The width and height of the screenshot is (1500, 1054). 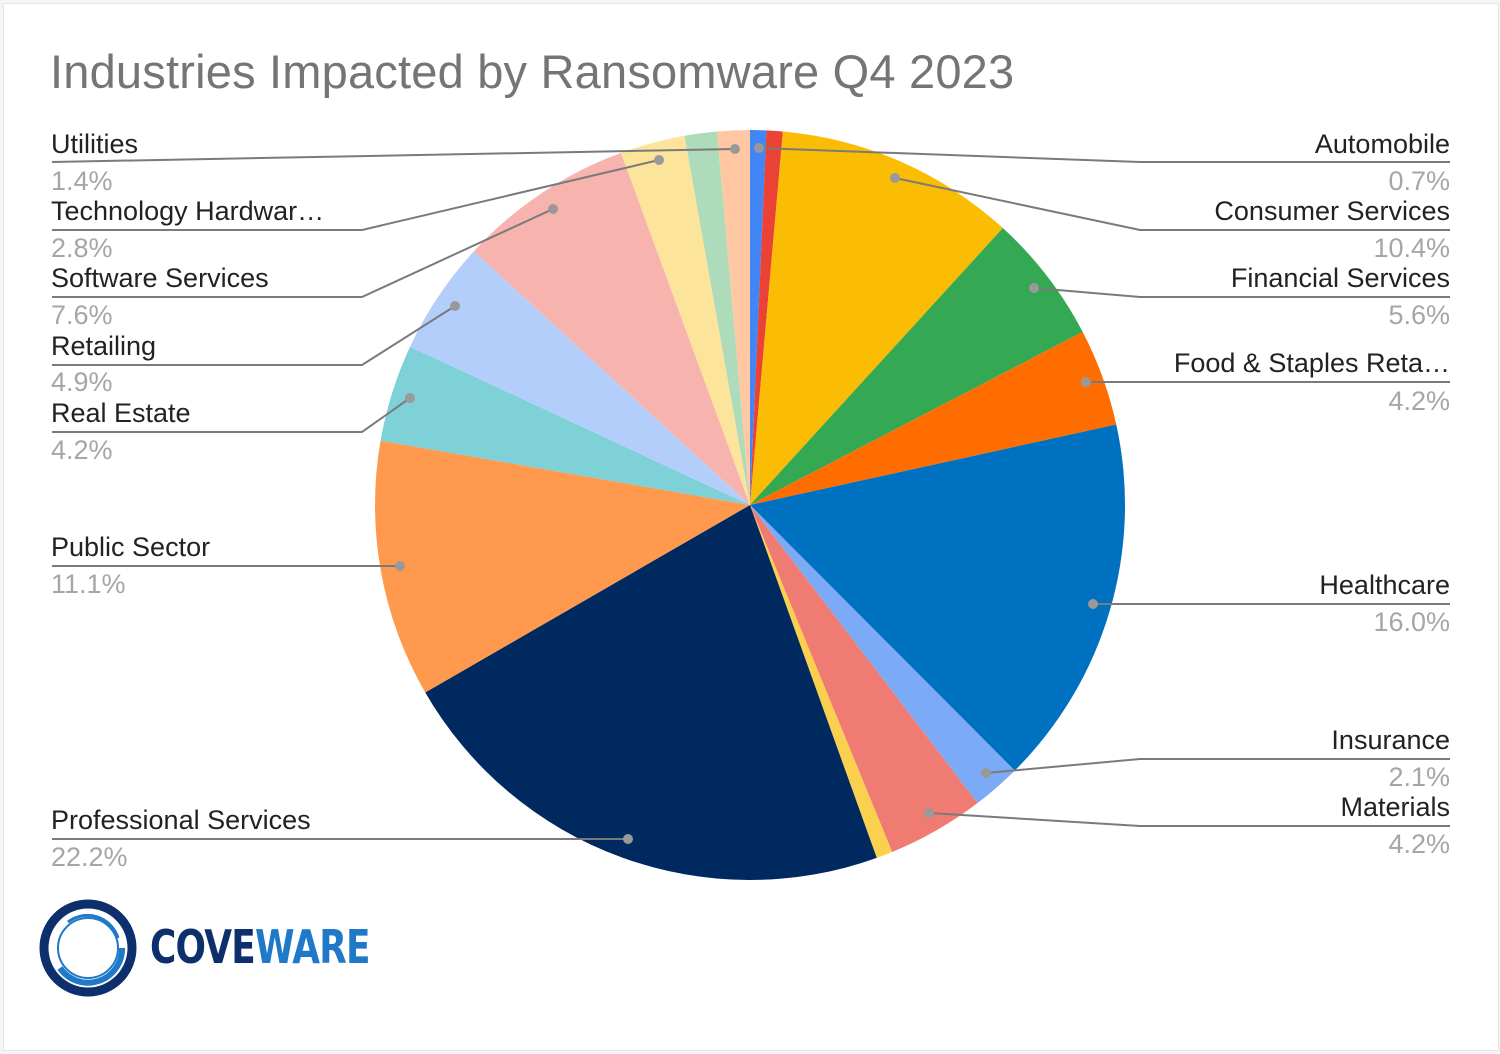 I want to click on pie-slice-automobile, so click(x=758, y=317).